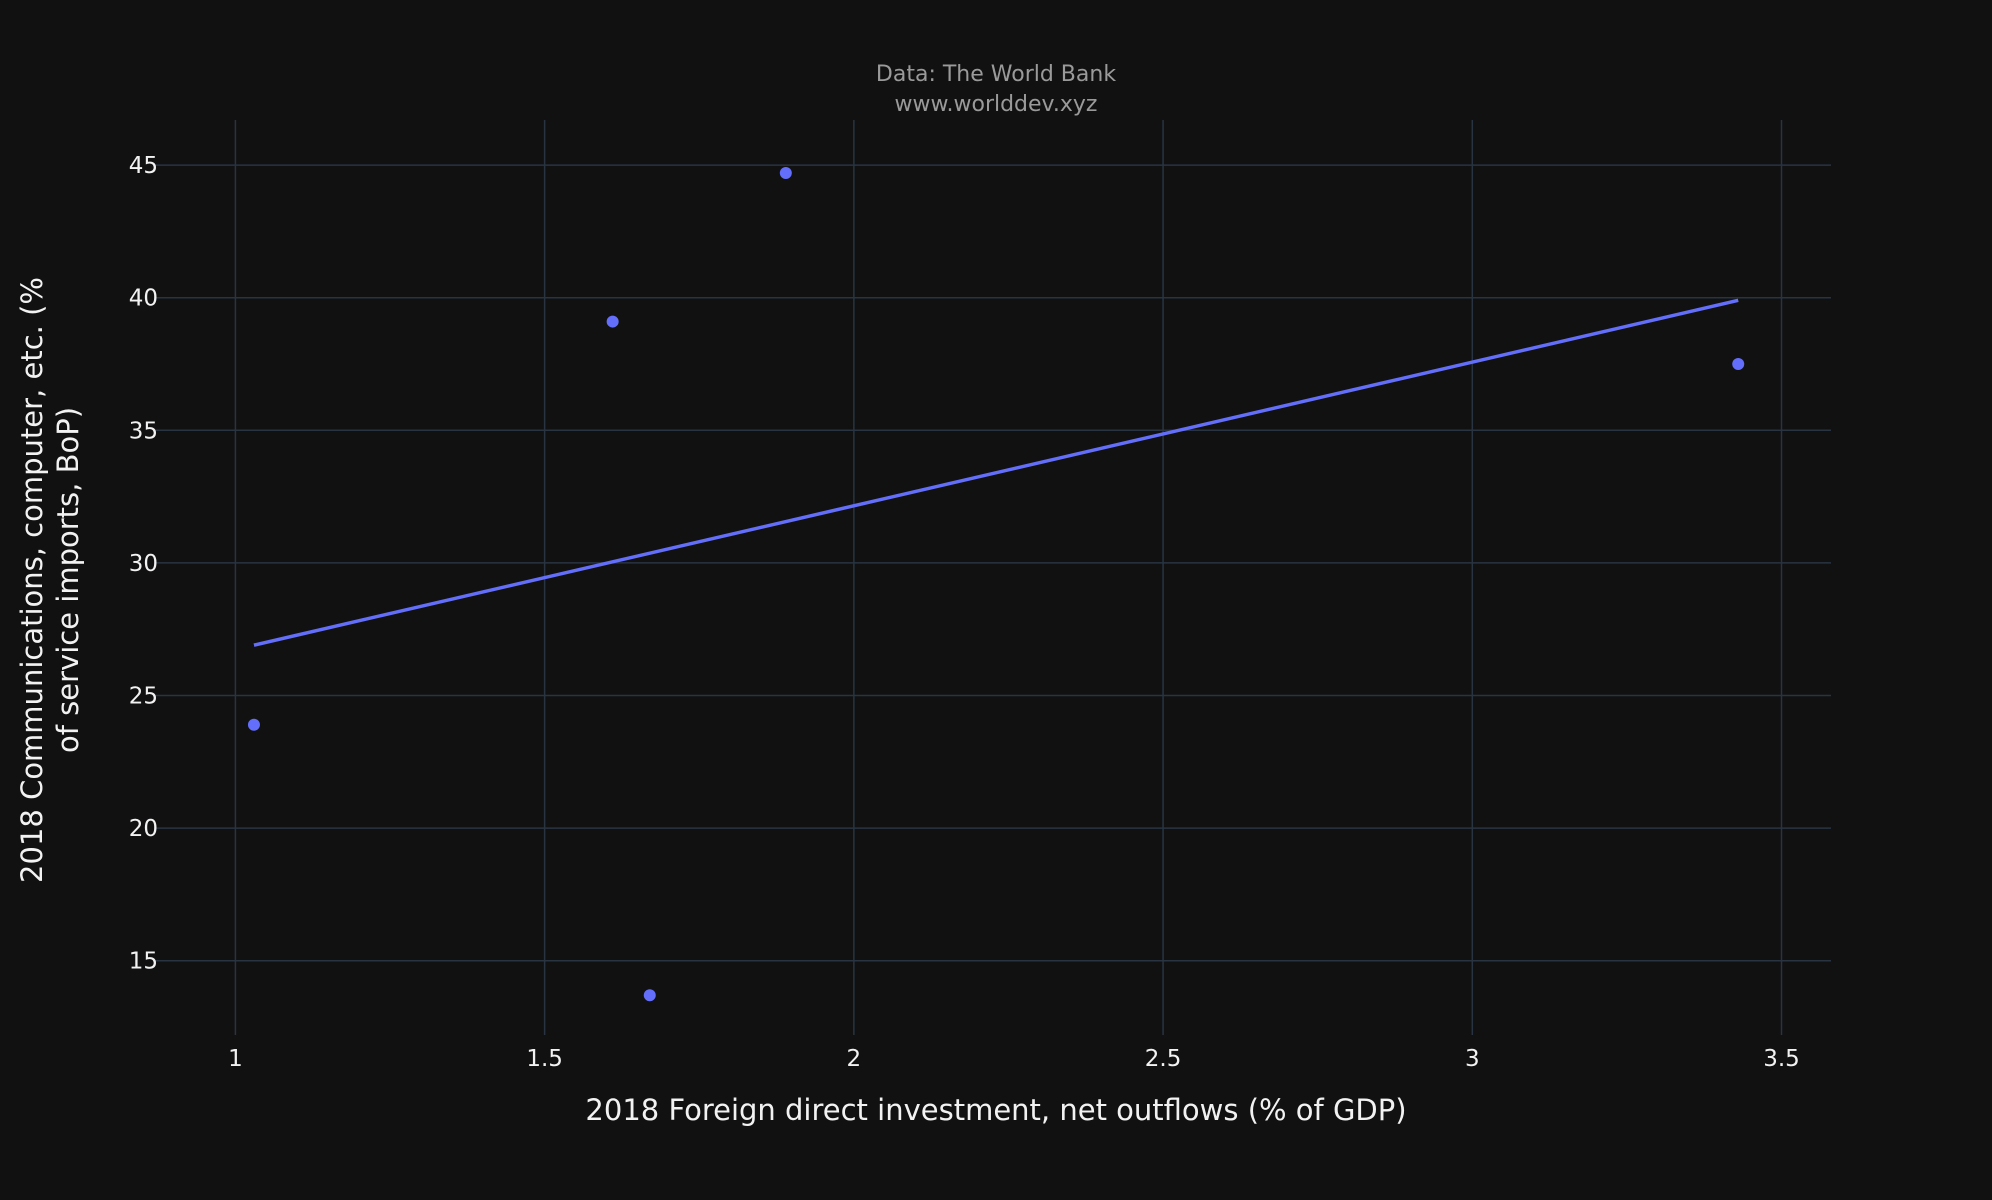 Image resolution: width=1992 pixels, height=1200 pixels. Describe the element at coordinates (854, 1059) in the screenshot. I see `x-tick-label: 2` at that location.